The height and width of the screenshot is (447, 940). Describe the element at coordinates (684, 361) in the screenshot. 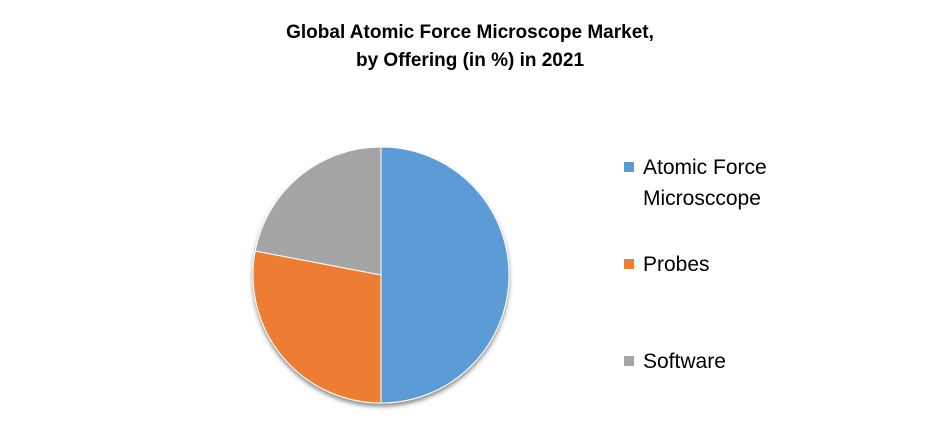

I see `legend-label: Software` at that location.